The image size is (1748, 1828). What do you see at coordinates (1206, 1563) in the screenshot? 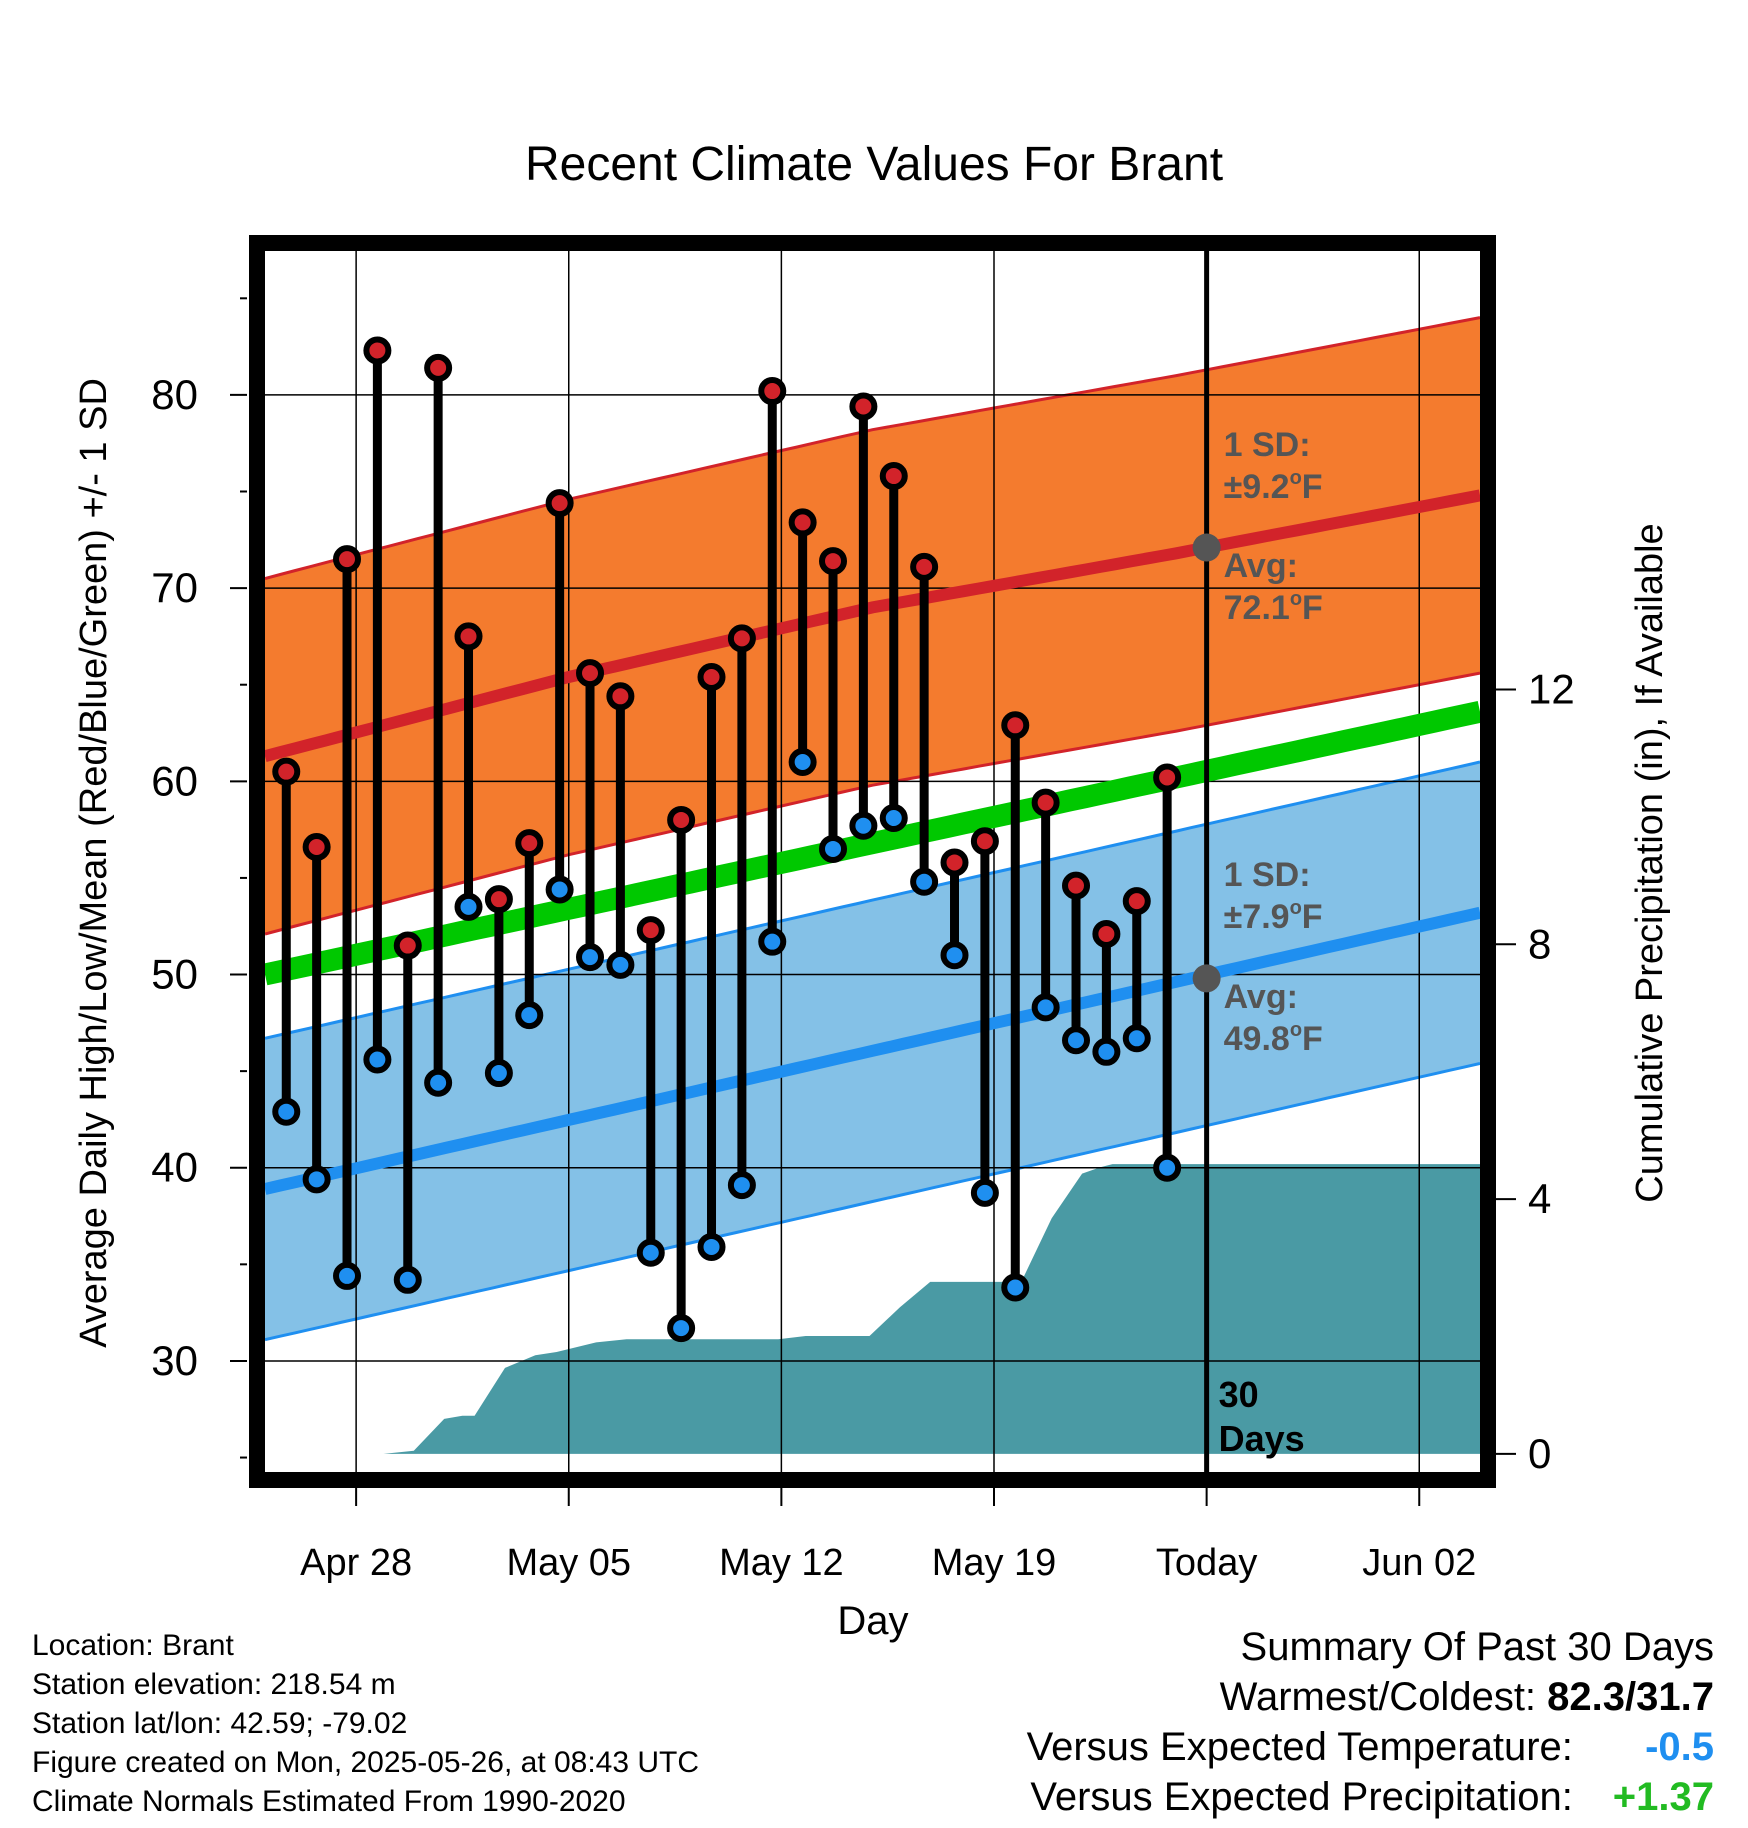
I see `x-tick-label: Today` at bounding box center [1206, 1563].